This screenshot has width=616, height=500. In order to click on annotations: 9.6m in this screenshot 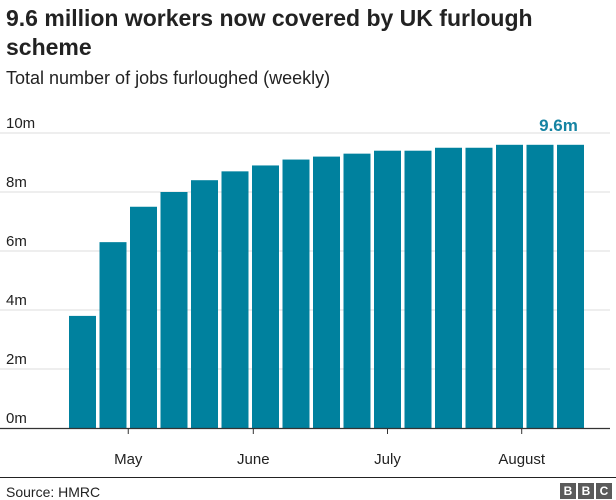, I will do `click(558, 125)`.